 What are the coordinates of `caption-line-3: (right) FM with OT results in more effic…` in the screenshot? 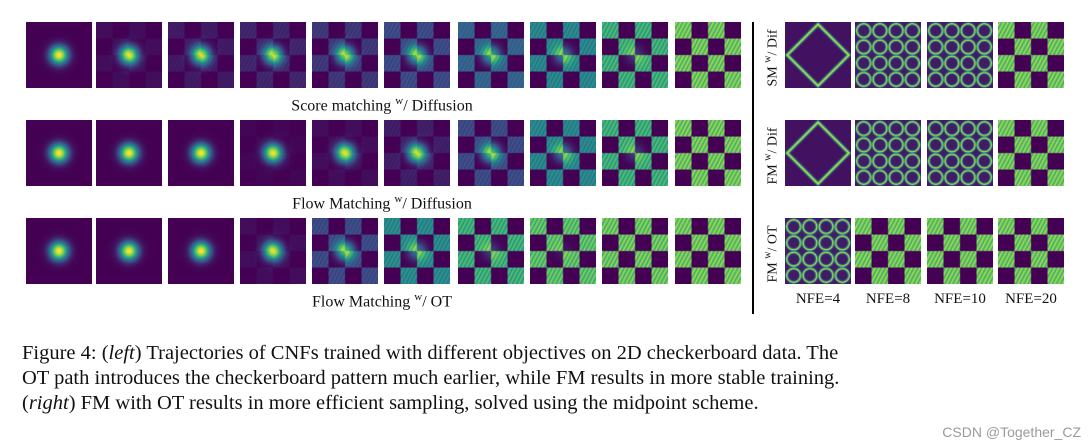 It's located at (390, 403).